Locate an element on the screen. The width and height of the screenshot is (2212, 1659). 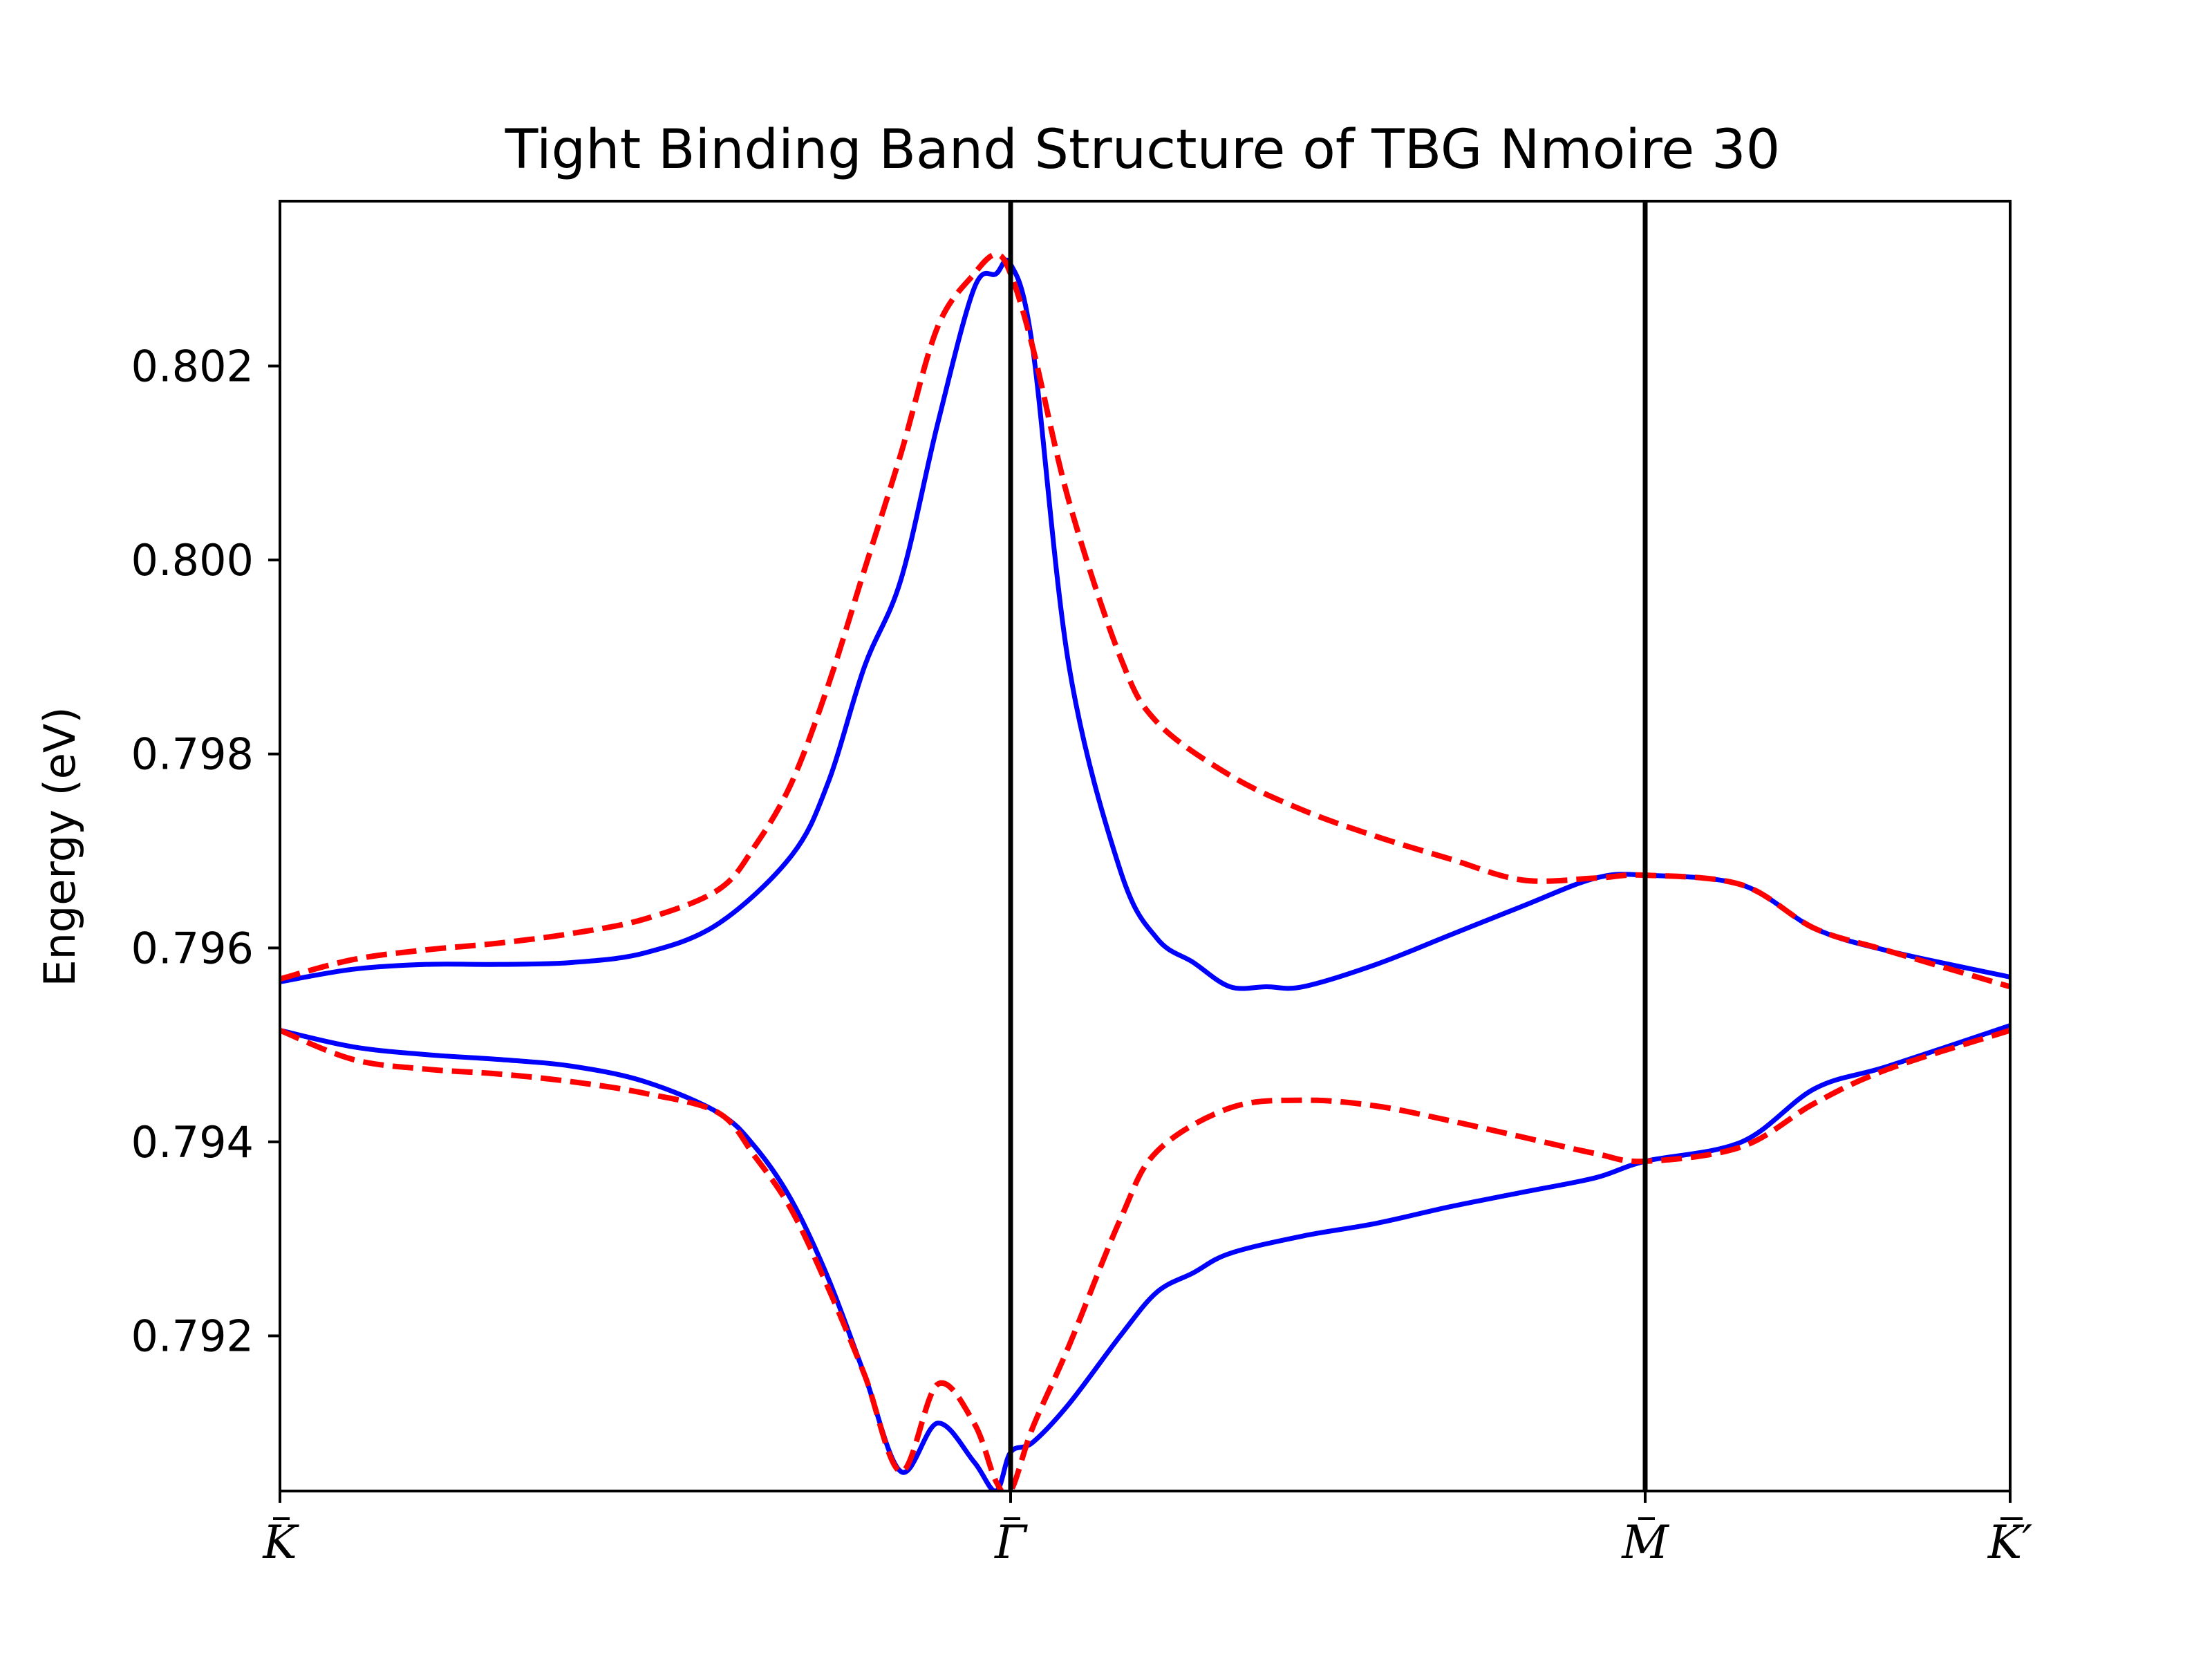
y-tick-label: 0.800 is located at coordinates (192, 560).